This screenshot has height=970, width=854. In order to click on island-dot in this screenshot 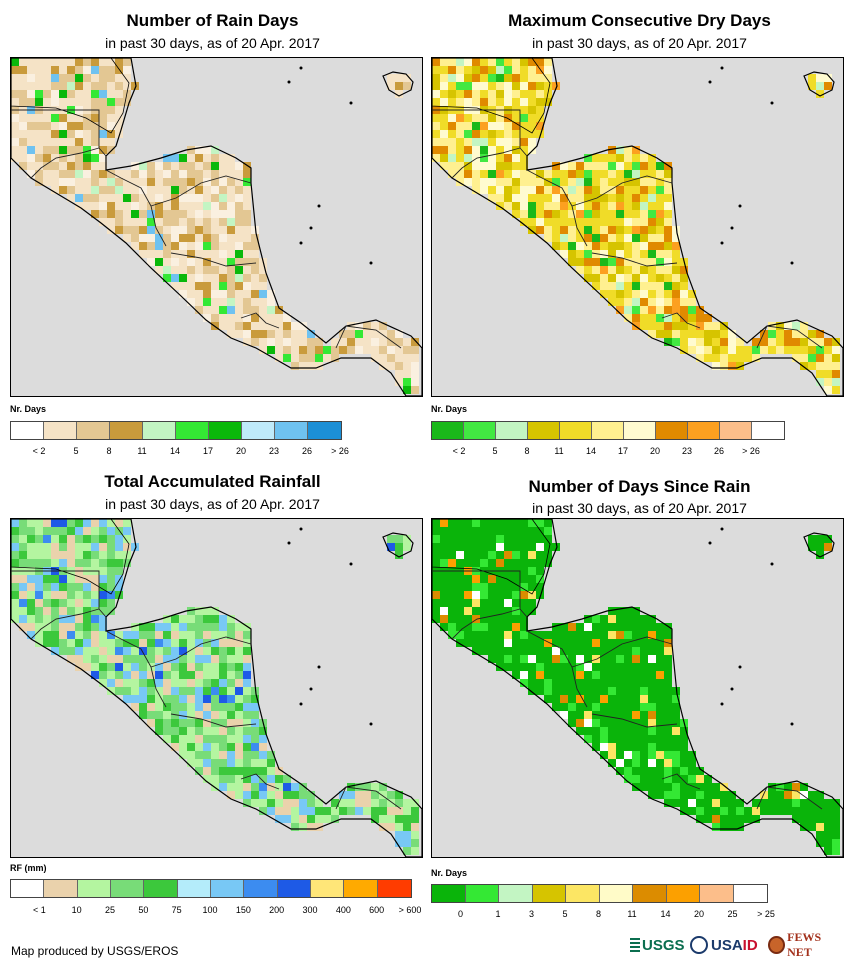, I will do `click(371, 724)`.